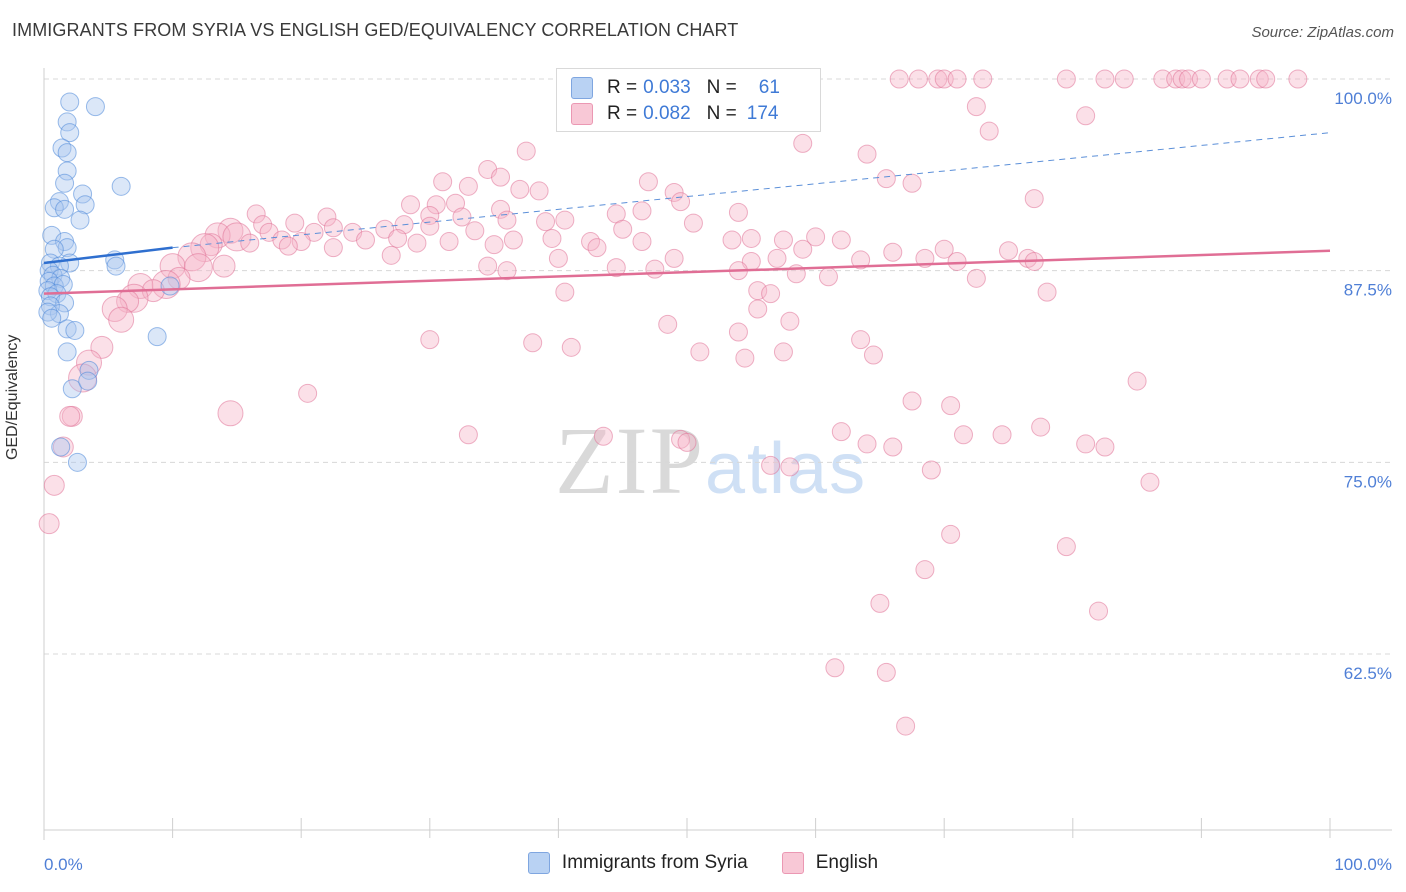 The width and height of the screenshot is (1406, 892). I want to click on legend-swatch-english, so click(582, 114).